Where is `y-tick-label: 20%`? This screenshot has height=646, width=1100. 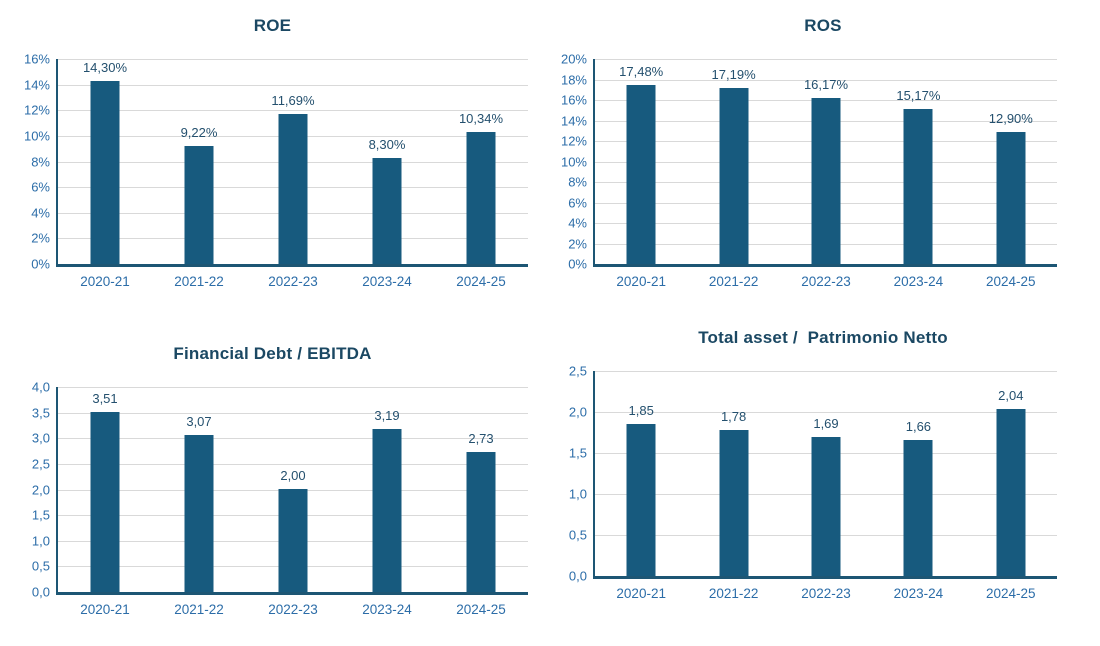
y-tick-label: 20% is located at coordinates (573, 59).